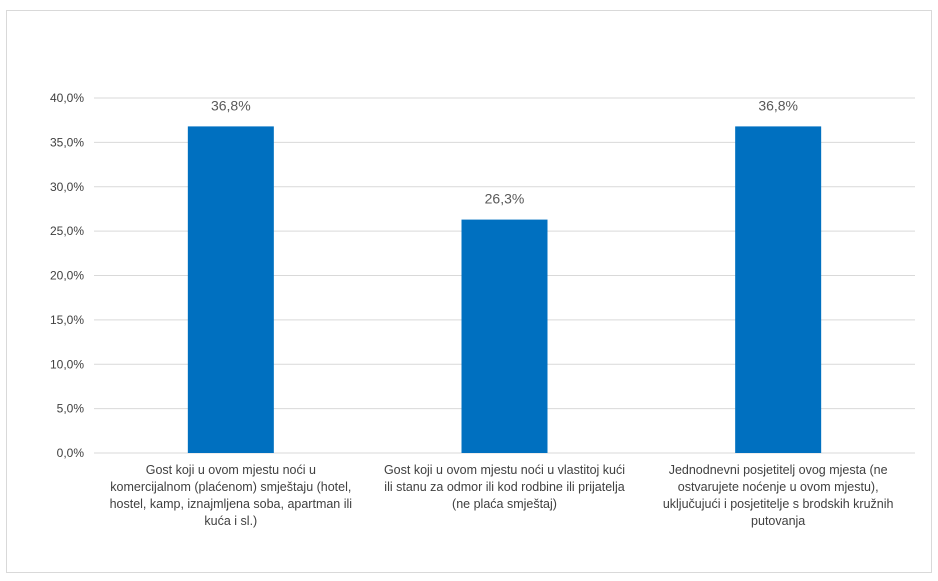 This screenshot has height=581, width=938. Describe the element at coordinates (71, 453) in the screenshot. I see `y-tick-label: 0,0%` at that location.